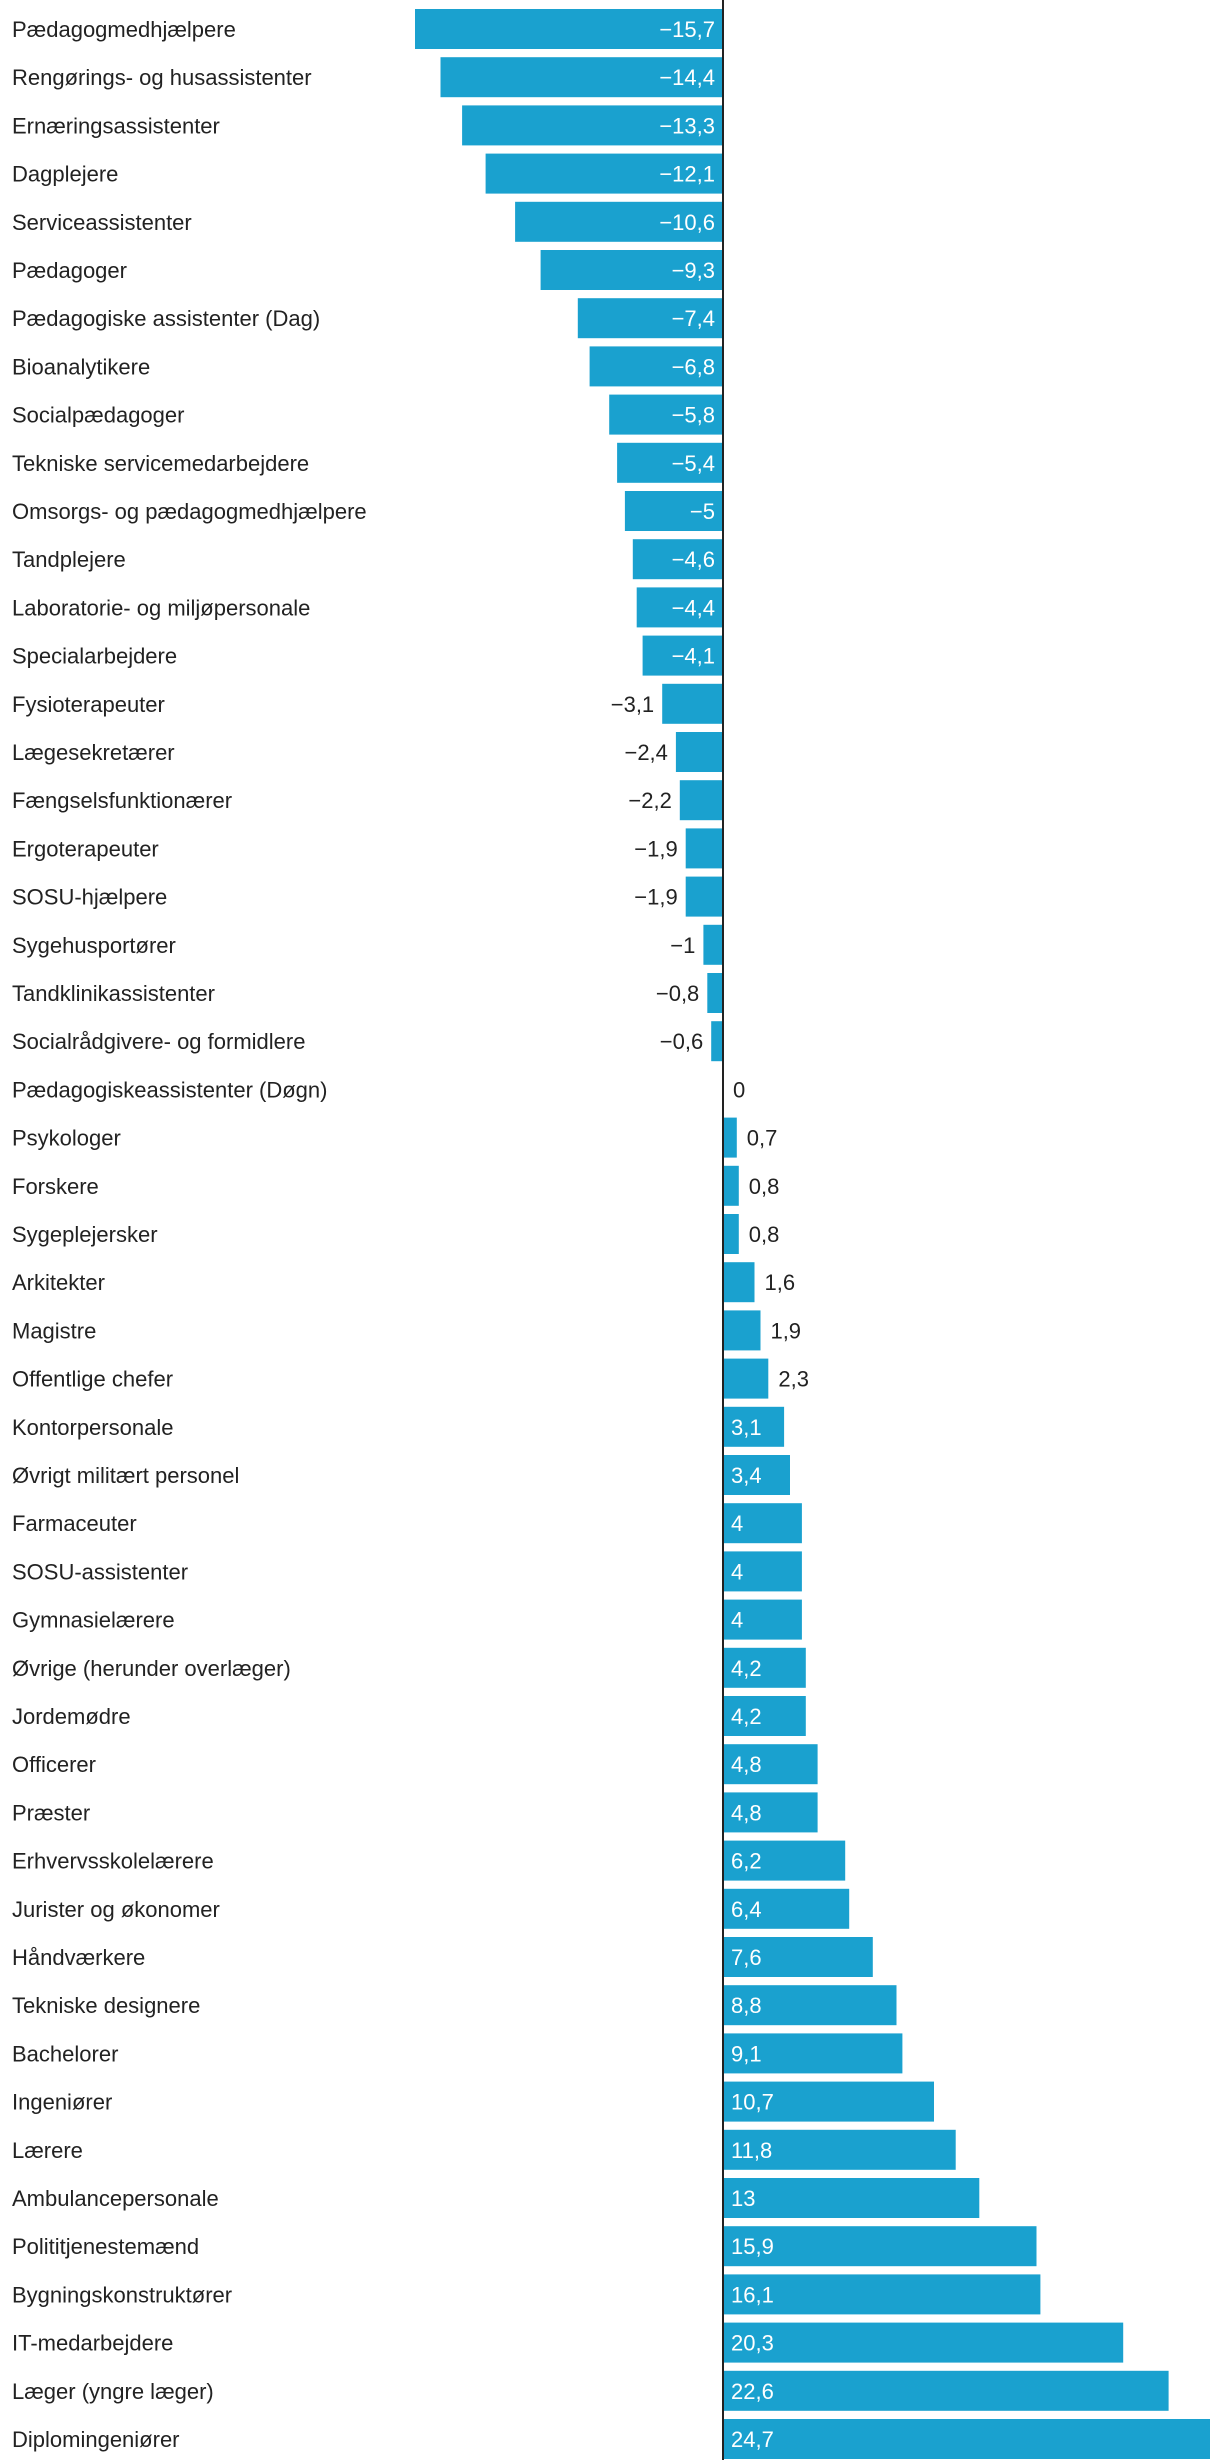 This screenshot has width=1220, height=2460. What do you see at coordinates (677, 993) in the screenshot?
I see `value-label-tandklinikassistenter: −0,8` at bounding box center [677, 993].